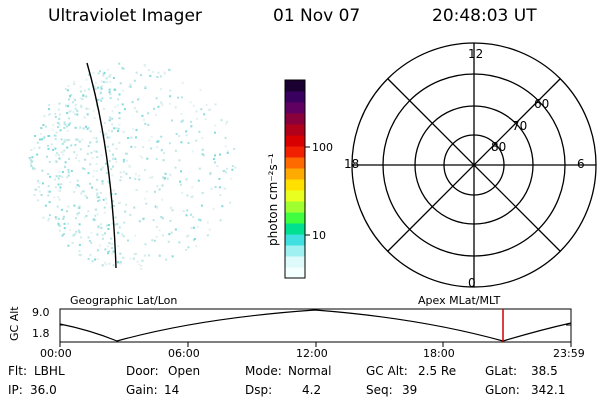 Image resolution: width=600 pixels, height=400 pixels. What do you see at coordinates (459, 300) in the screenshot?
I see `apex-label: Apex MLat/MLT` at bounding box center [459, 300].